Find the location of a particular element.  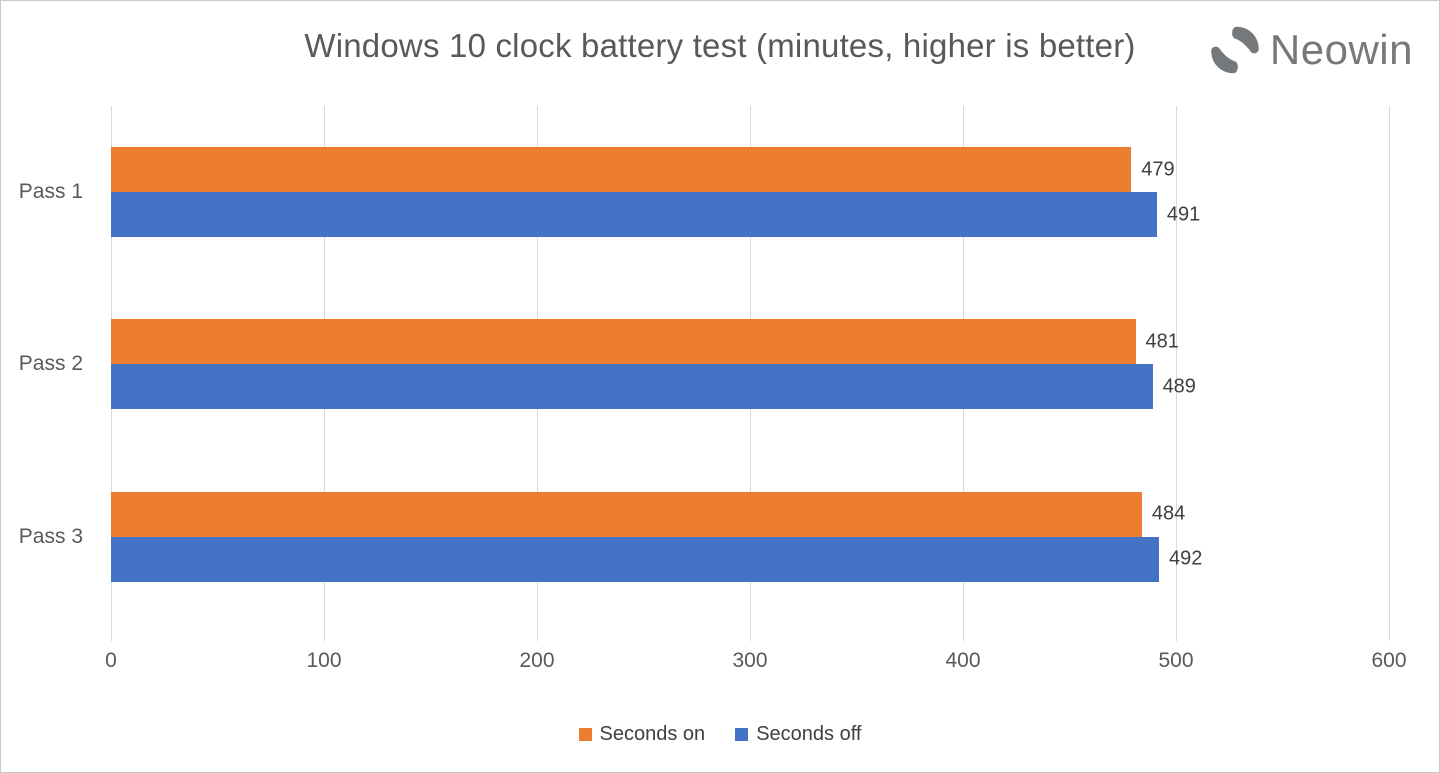

legend-item: Seconds off is located at coordinates (798, 734).